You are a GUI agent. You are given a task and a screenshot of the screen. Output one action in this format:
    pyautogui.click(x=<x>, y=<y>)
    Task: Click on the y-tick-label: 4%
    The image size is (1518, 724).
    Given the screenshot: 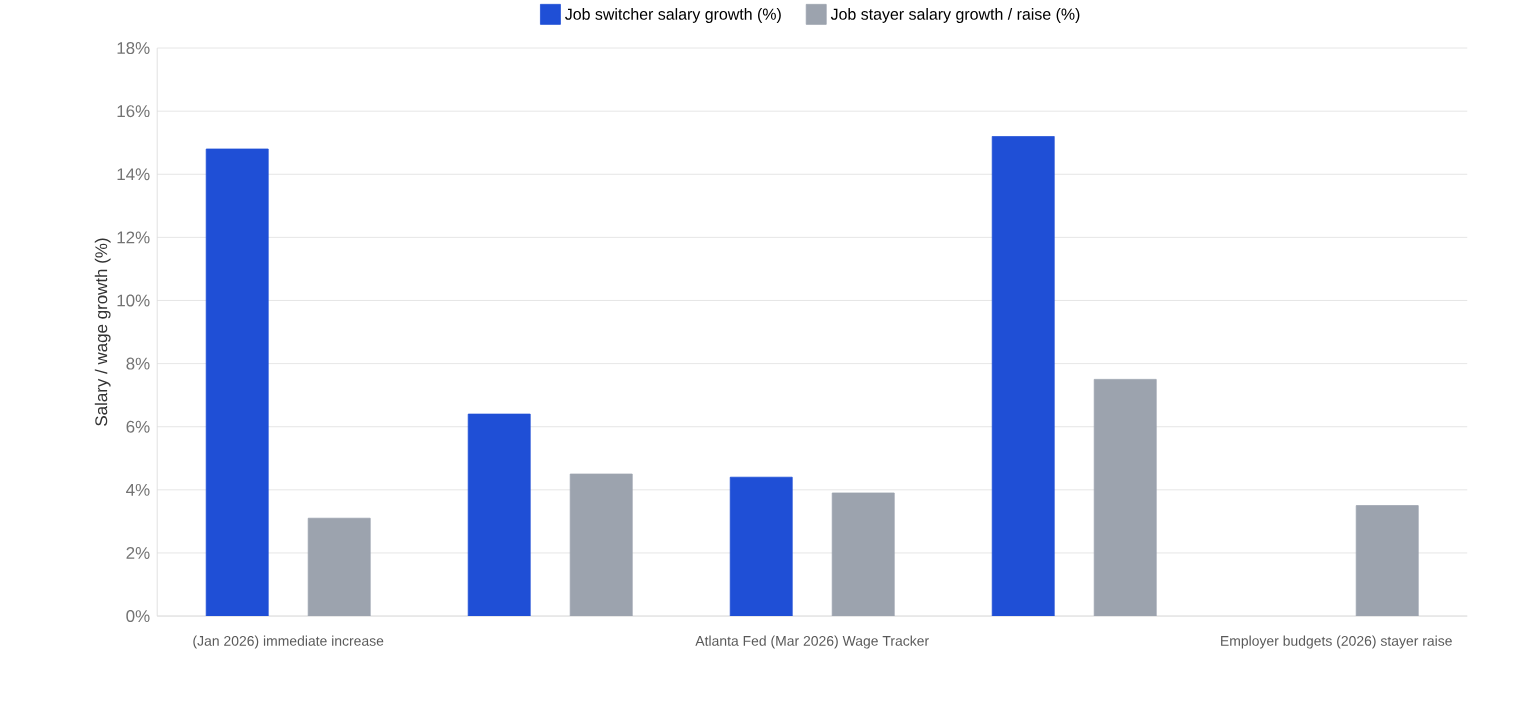 What is the action you would take?
    pyautogui.click(x=138, y=490)
    